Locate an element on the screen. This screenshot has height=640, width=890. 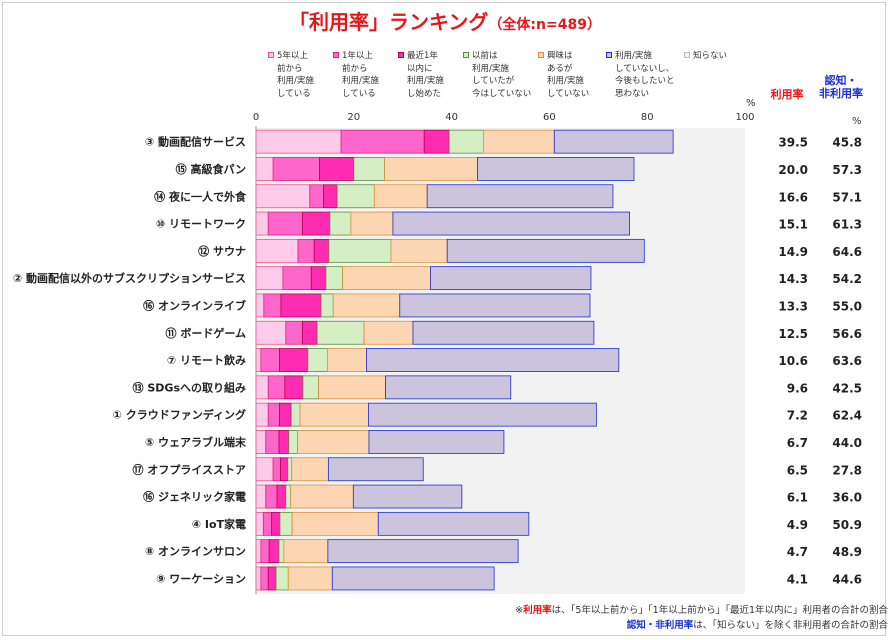
chart-title-text: 「利用率」ランキング is located at coordinates (389, 22).